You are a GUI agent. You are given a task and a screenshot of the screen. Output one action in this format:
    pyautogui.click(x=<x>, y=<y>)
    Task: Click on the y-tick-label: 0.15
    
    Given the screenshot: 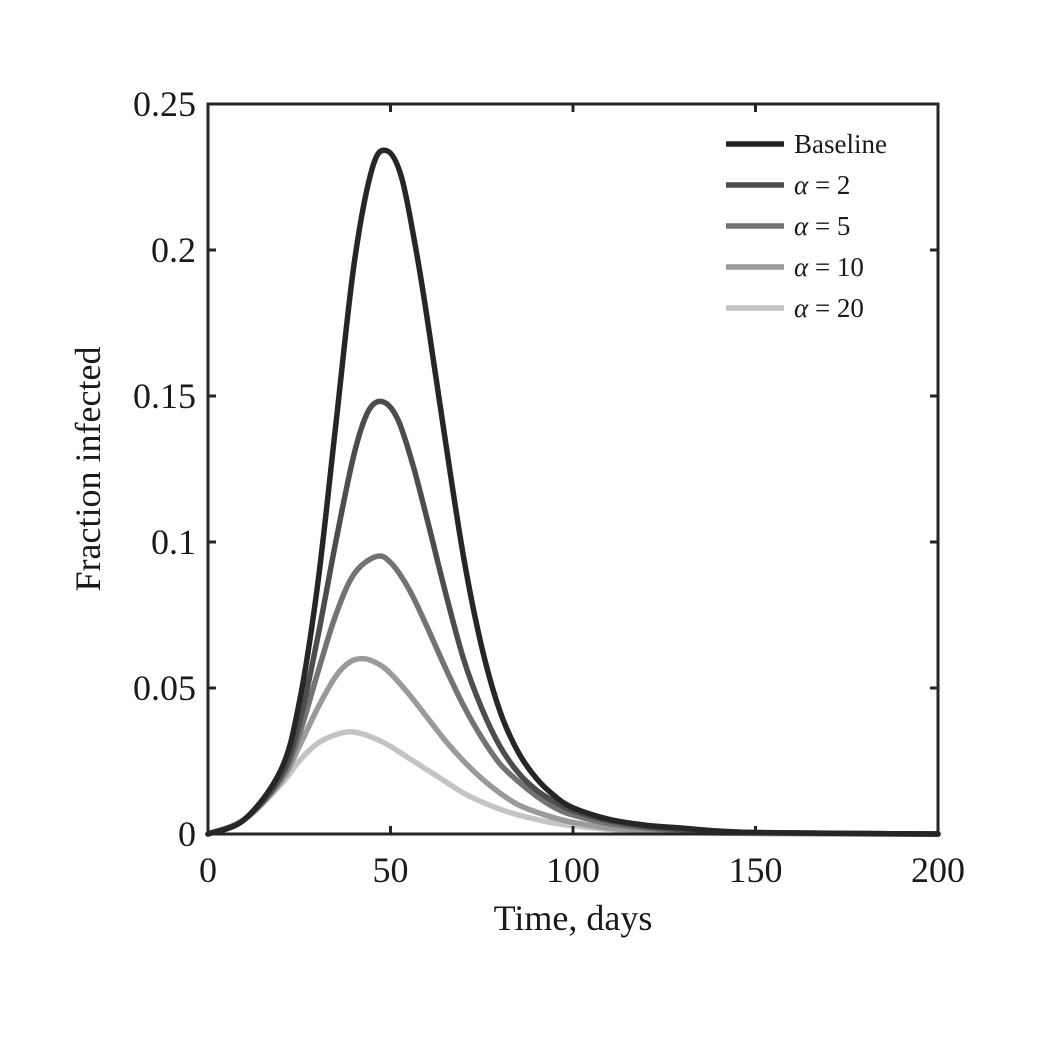 What is the action you would take?
    pyautogui.click(x=164, y=396)
    